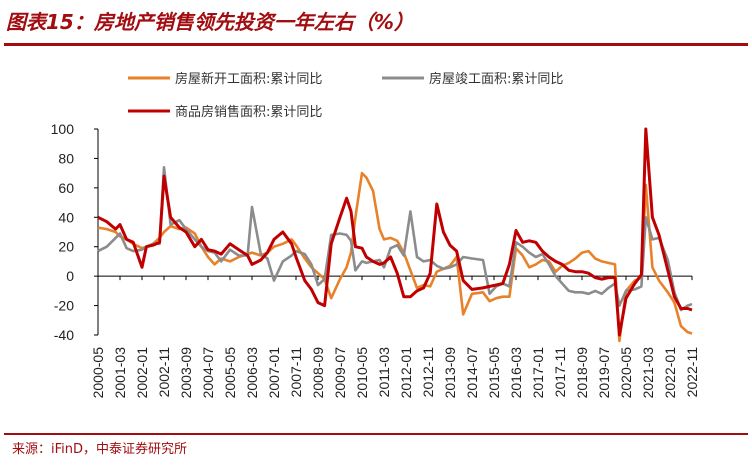 This screenshot has height=465, width=752. What do you see at coordinates (428, 372) in the screenshot?
I see `x-tick-label: 2012-11` at bounding box center [428, 372].